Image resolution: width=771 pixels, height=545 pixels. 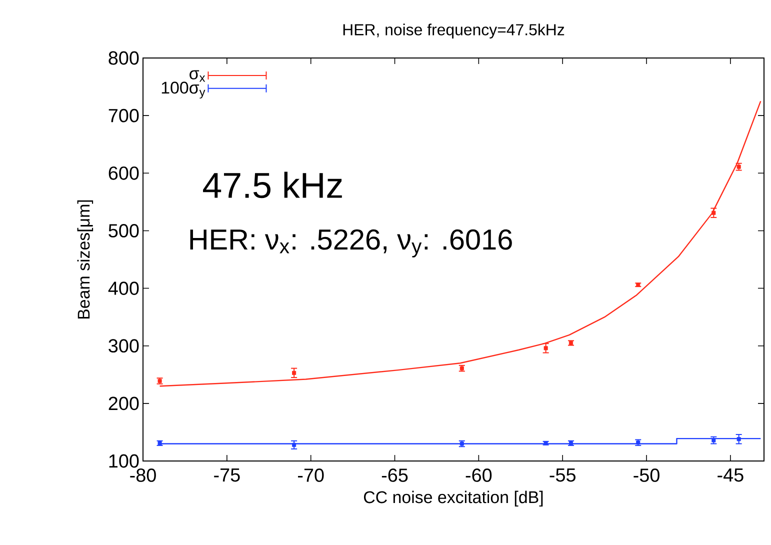 I want to click on legend-label: 100σ$_{y}$, so click(x=184, y=90).